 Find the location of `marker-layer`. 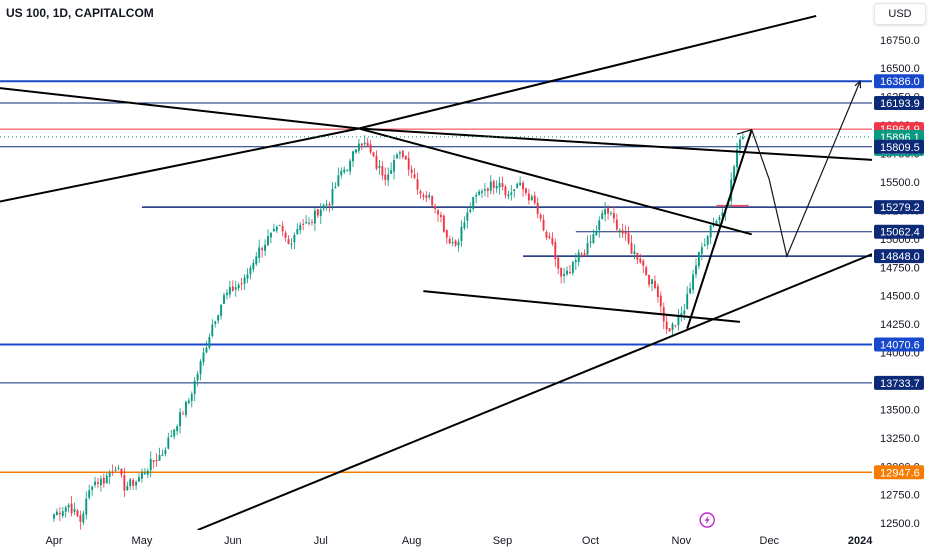

marker-layer is located at coordinates (707, 520).